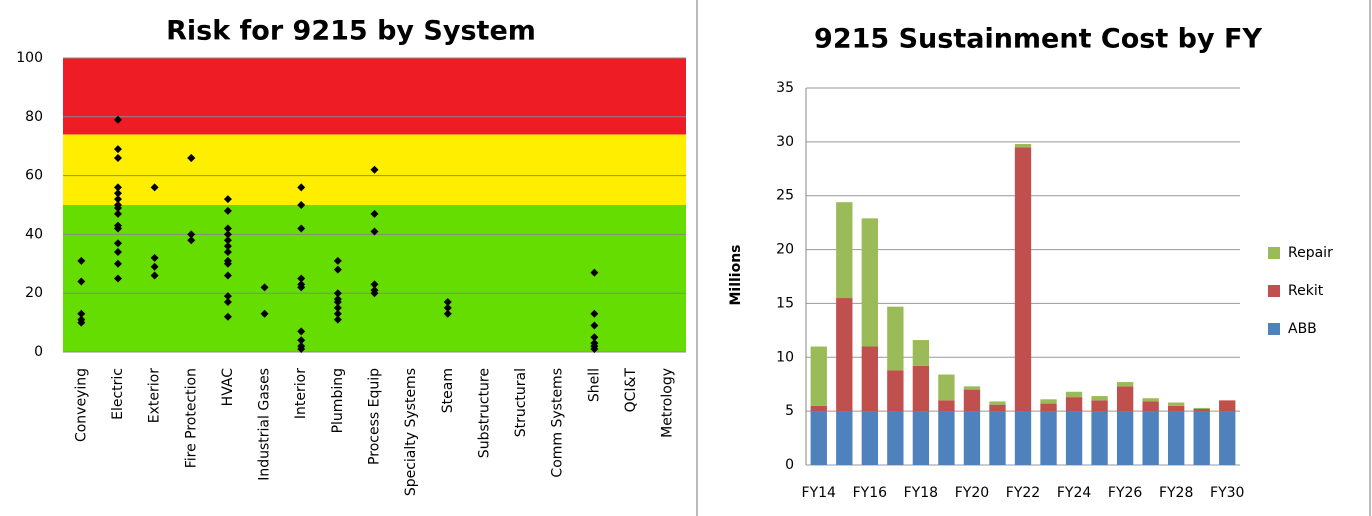 Image resolution: width=1372 pixels, height=516 pixels. I want to click on x-tick-label: Specialty Systems, so click(411, 432).